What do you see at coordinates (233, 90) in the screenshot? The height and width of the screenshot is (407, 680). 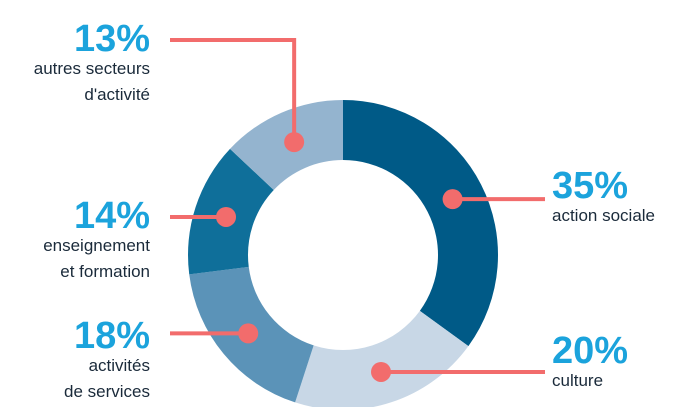 I see `callout-line` at bounding box center [233, 90].